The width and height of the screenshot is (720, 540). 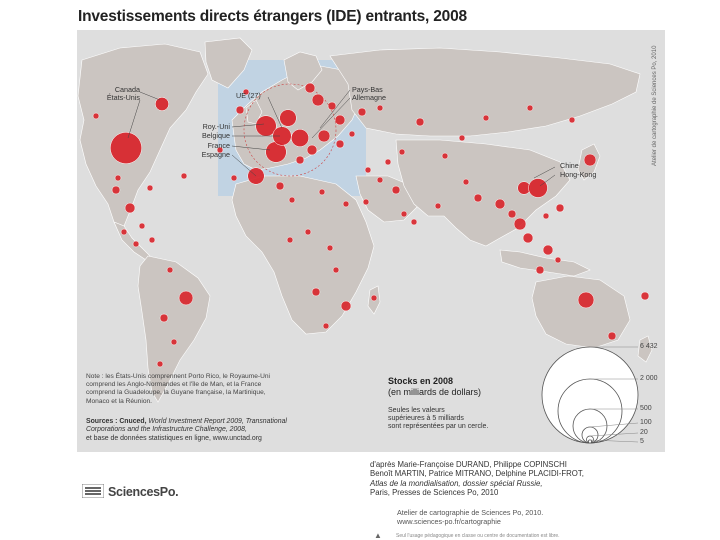 I want to click on label-espagne: Espagne, so click(x=215, y=154).